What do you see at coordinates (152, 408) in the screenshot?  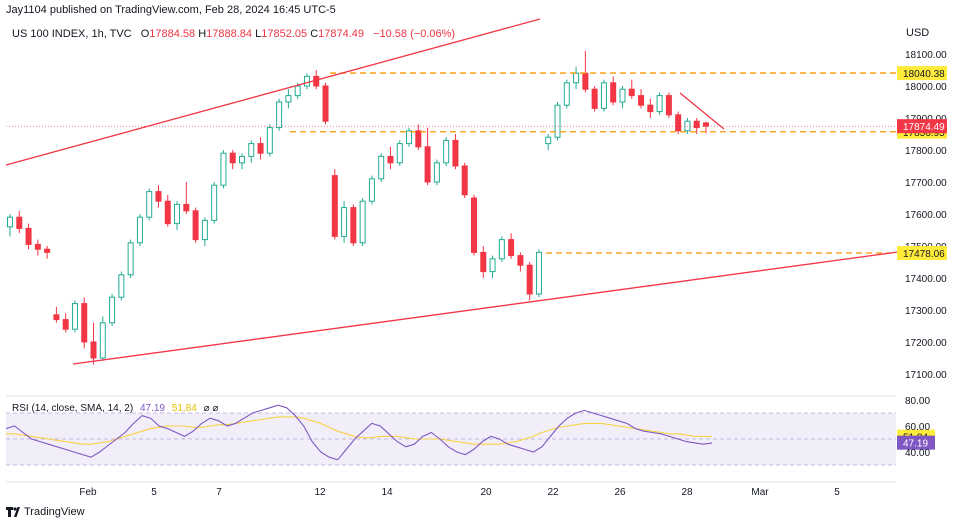 I see `rsi-value: 47.19` at bounding box center [152, 408].